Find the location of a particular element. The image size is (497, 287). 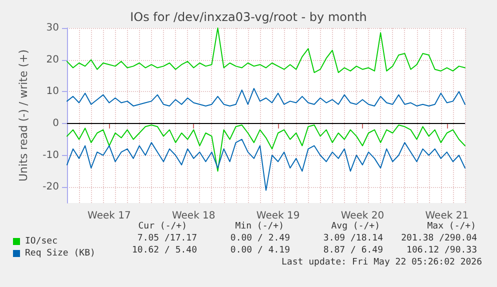

chart-title: IOs for /dev/inxza03-vg/root - by month is located at coordinates (248, 17).